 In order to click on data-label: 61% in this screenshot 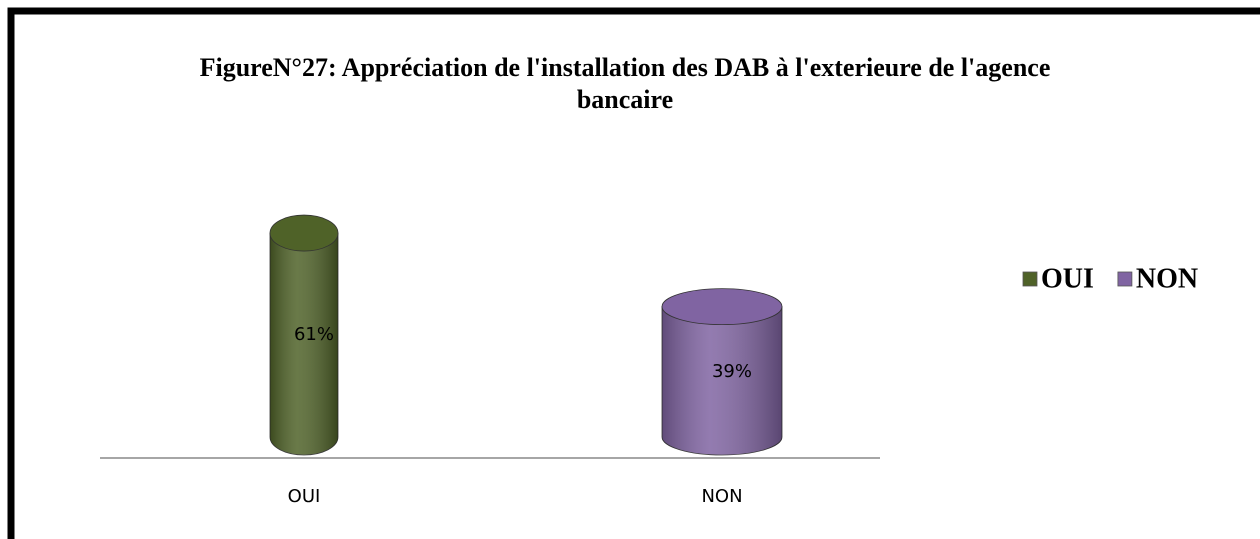, I will do `click(314, 334)`.